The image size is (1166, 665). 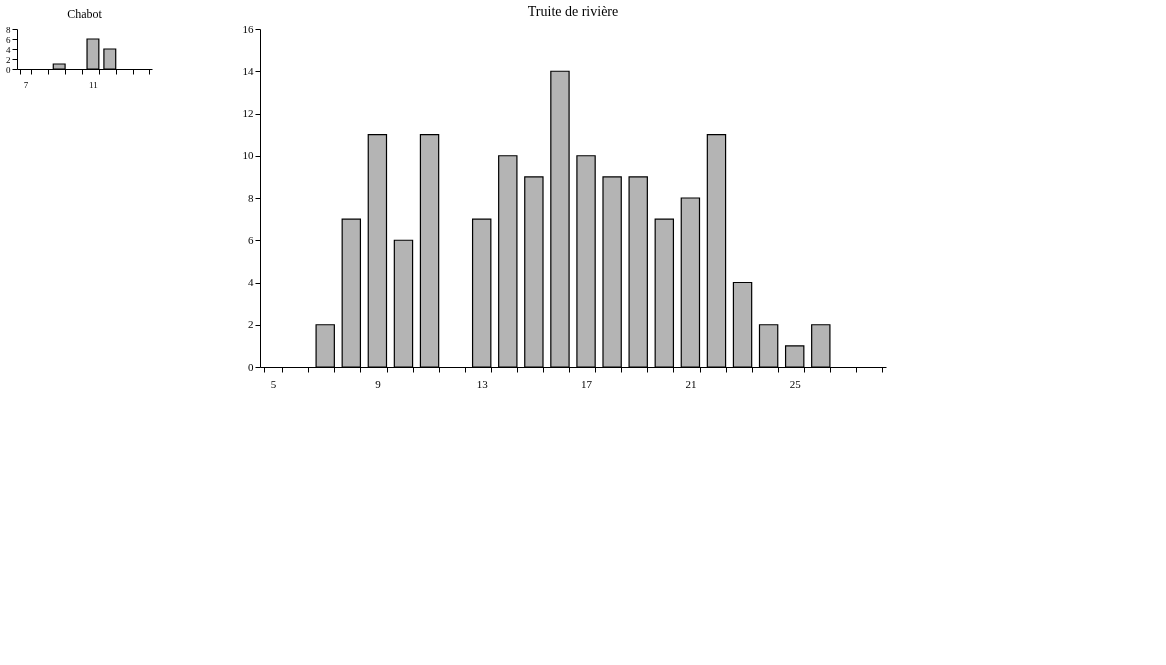 What do you see at coordinates (795, 383) in the screenshot?
I see `x-tick-label: 25` at bounding box center [795, 383].